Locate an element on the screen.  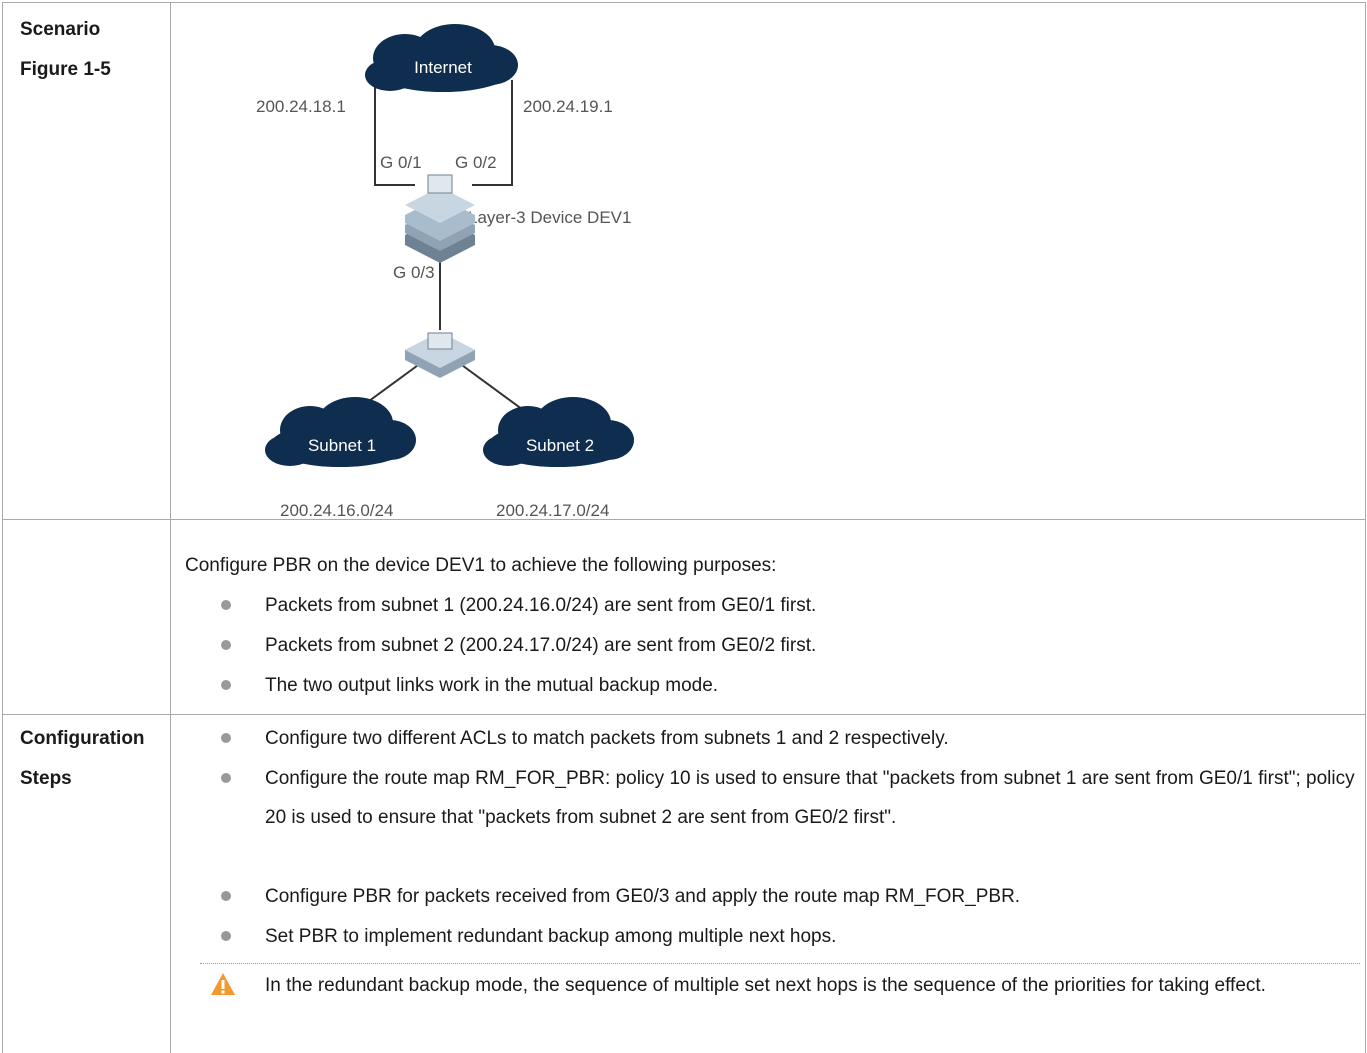
port: G 0/1 is located at coordinates (401, 162).